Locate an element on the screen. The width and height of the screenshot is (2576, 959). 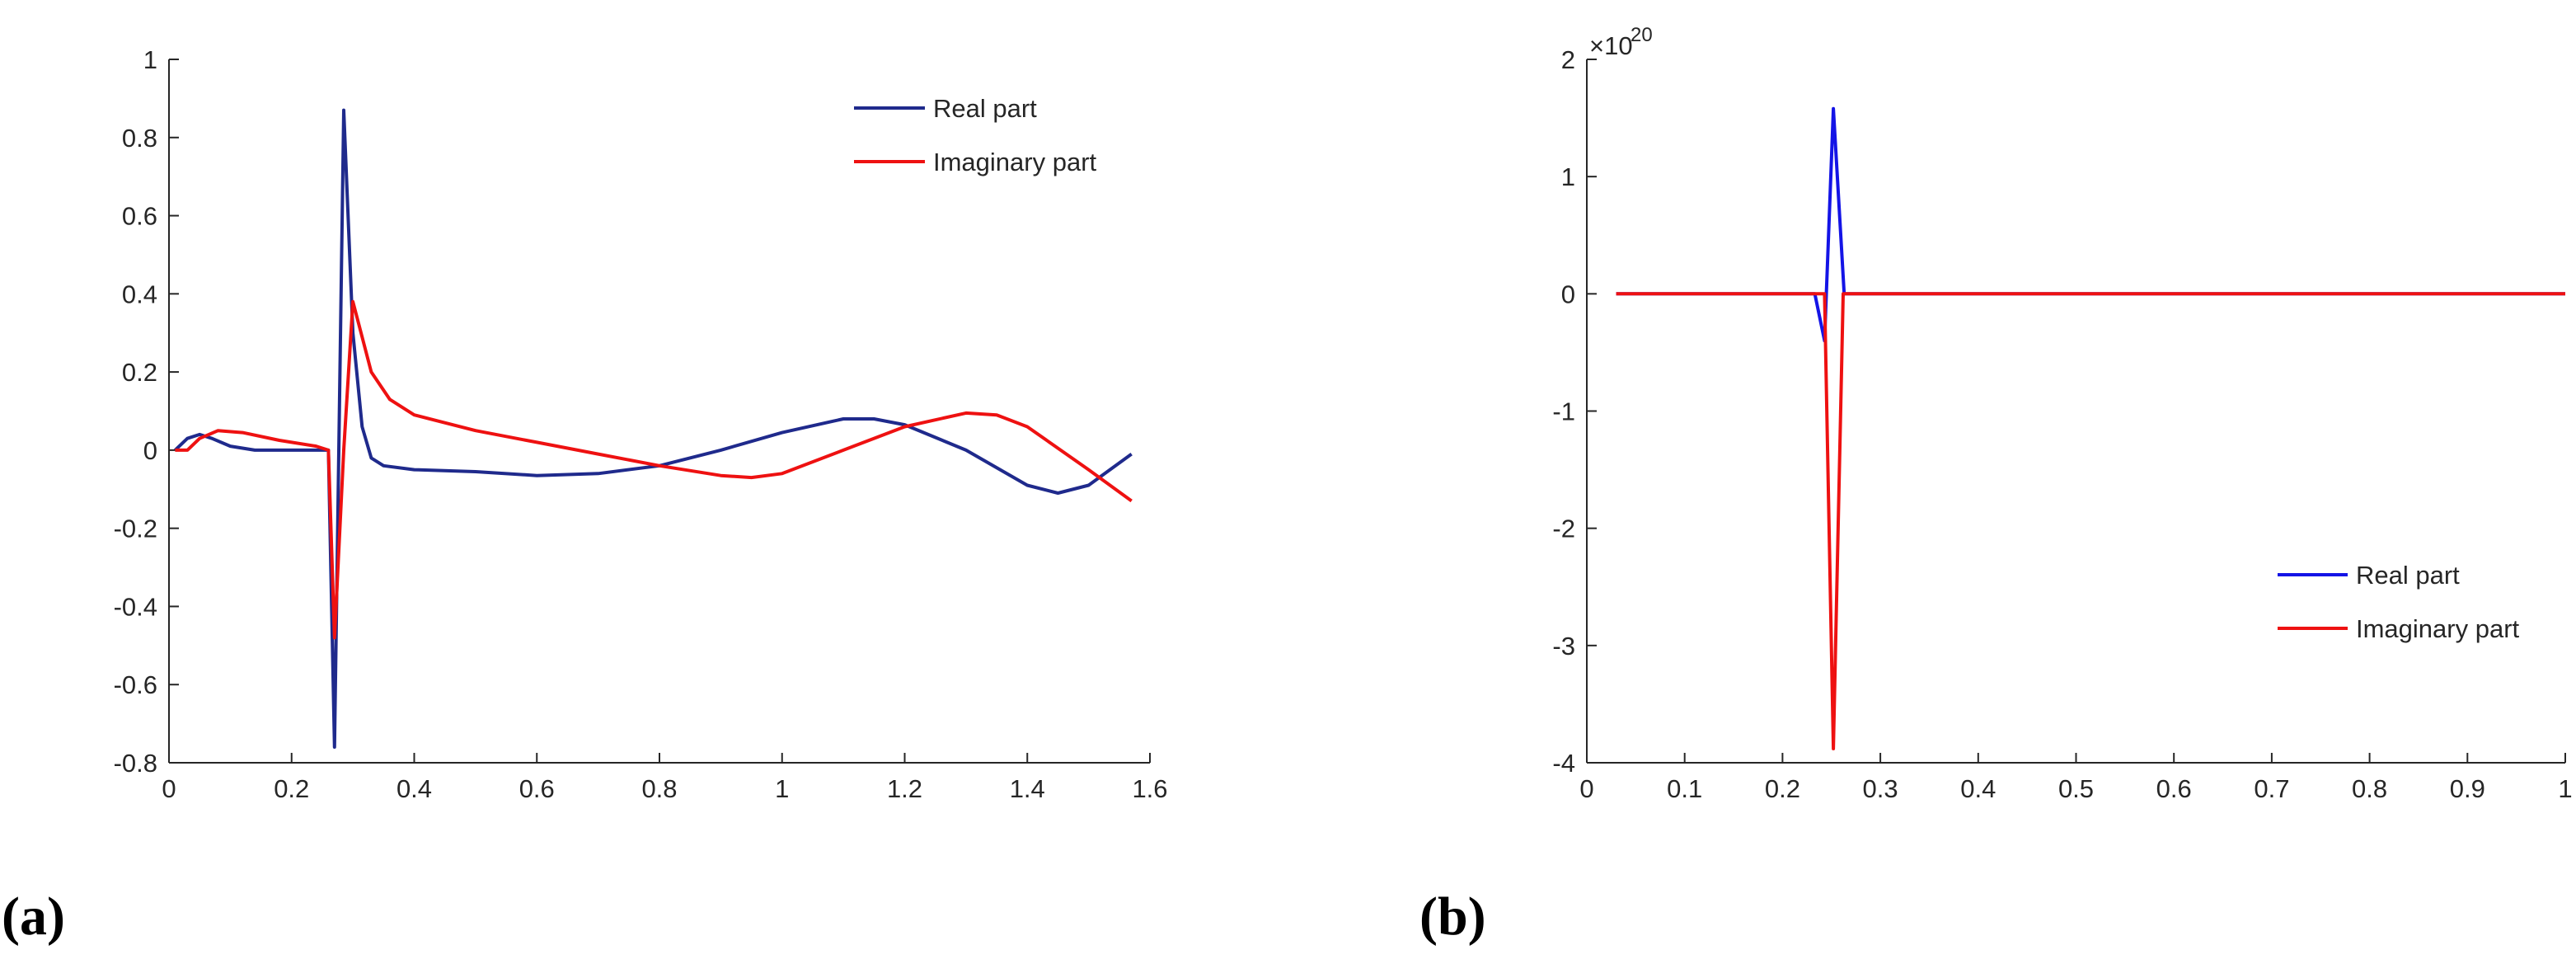
panel-a-x-tick-label: 0.2 is located at coordinates (292, 788).